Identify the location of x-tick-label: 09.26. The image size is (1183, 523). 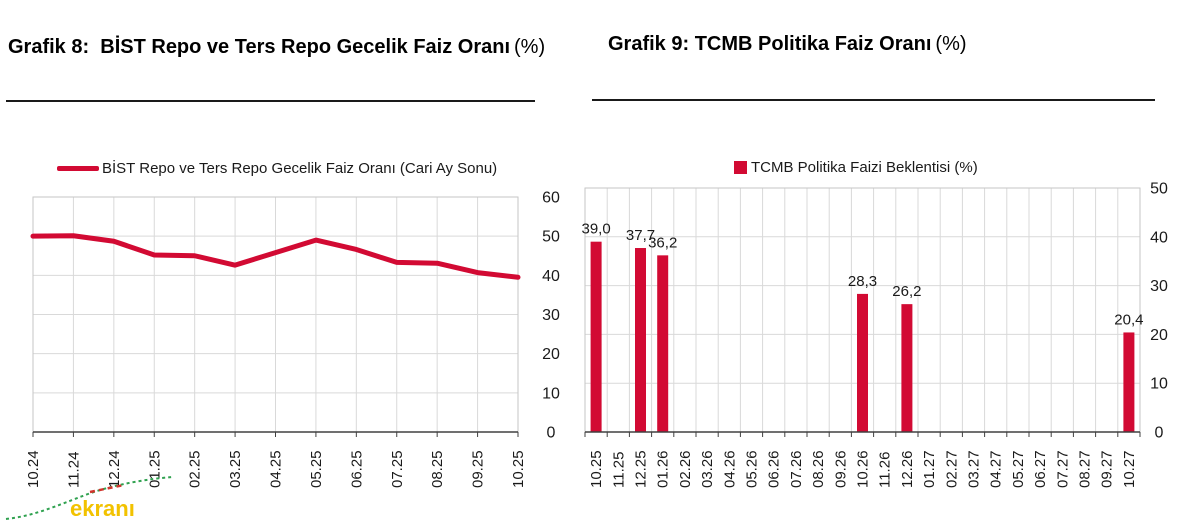
(840, 469).